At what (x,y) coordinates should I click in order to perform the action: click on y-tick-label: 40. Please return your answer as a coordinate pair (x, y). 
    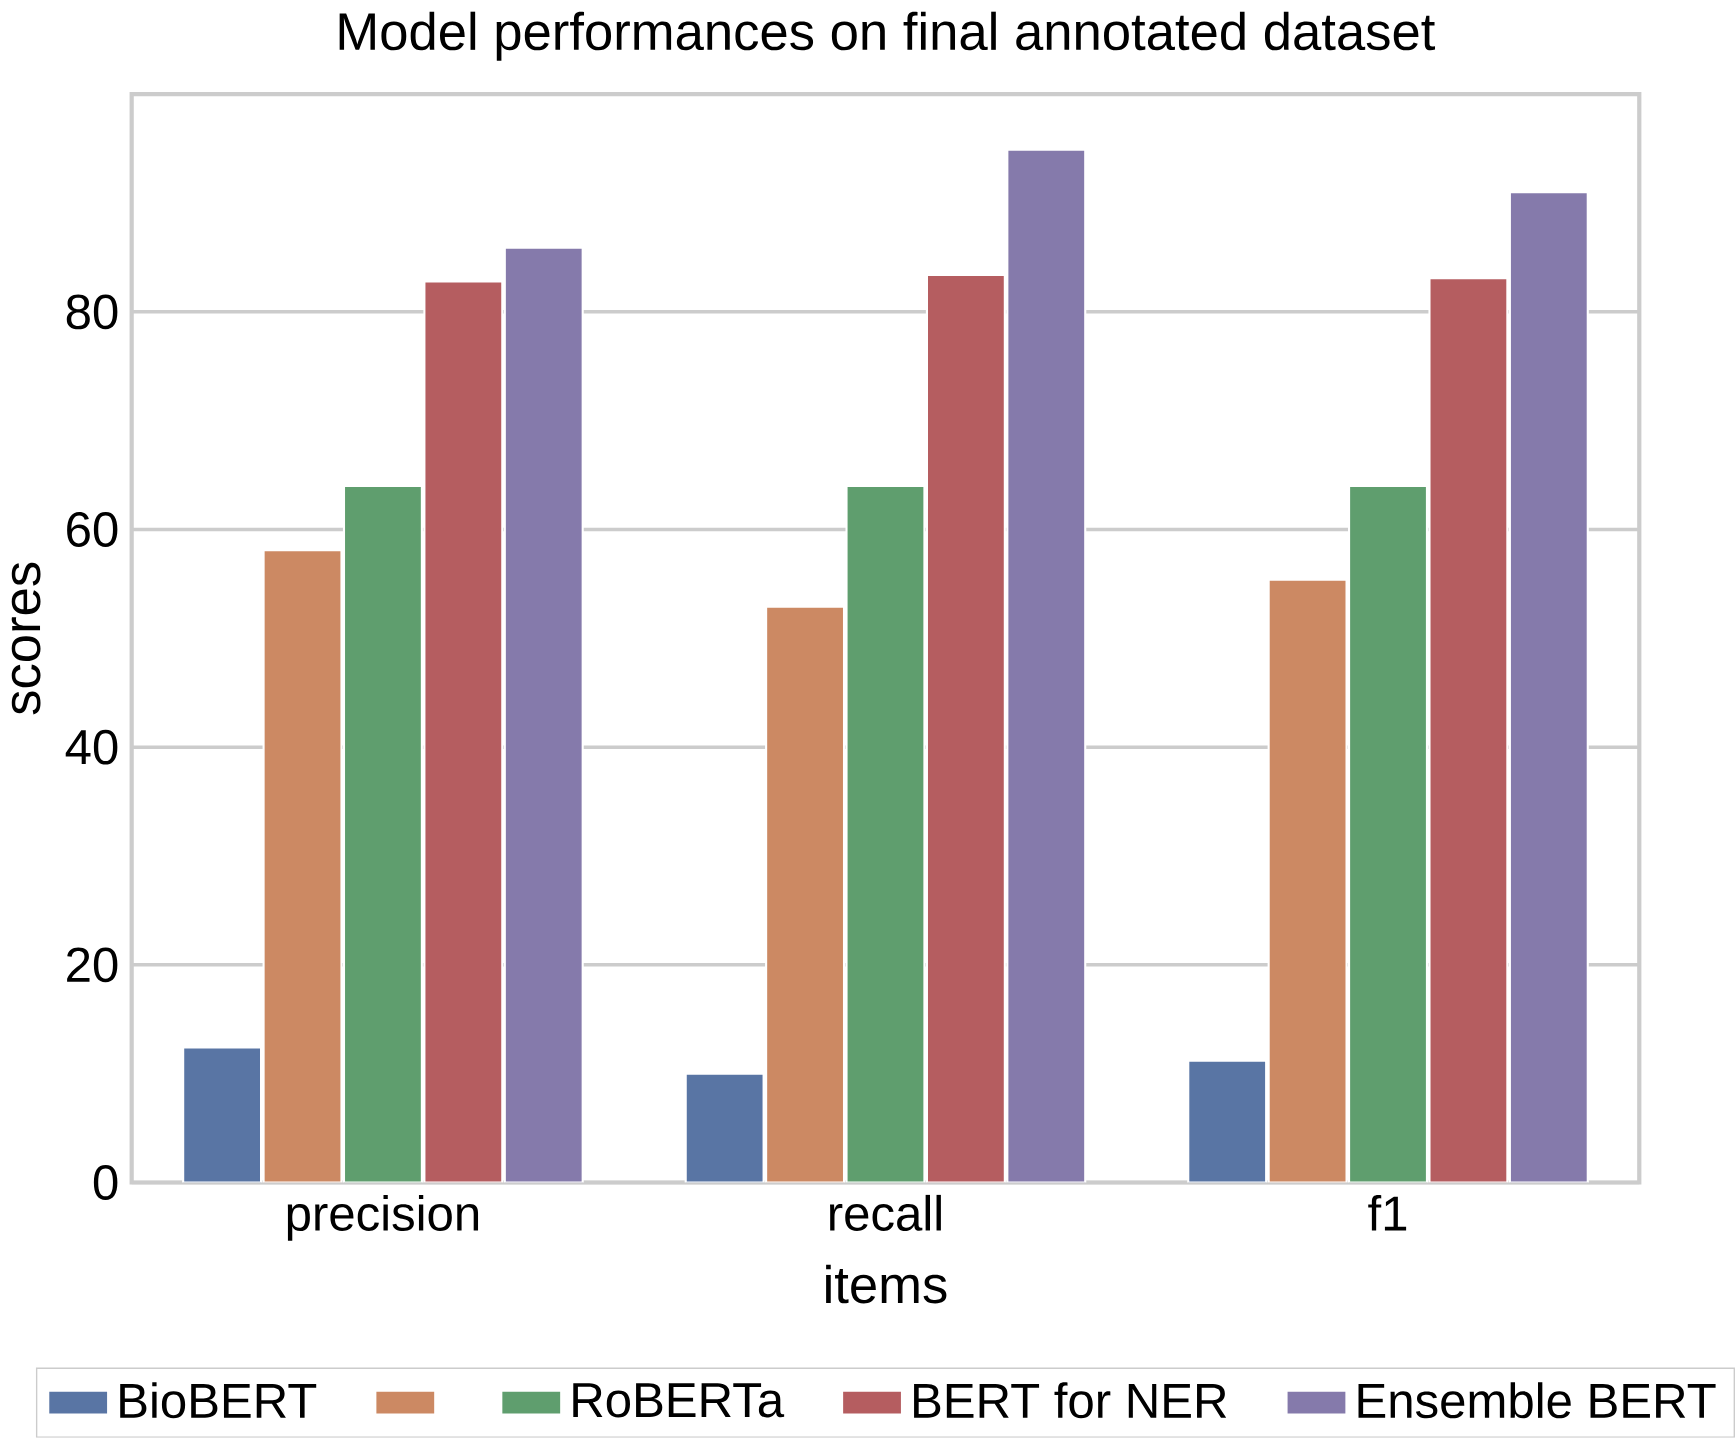
    Looking at the image, I should click on (91, 747).